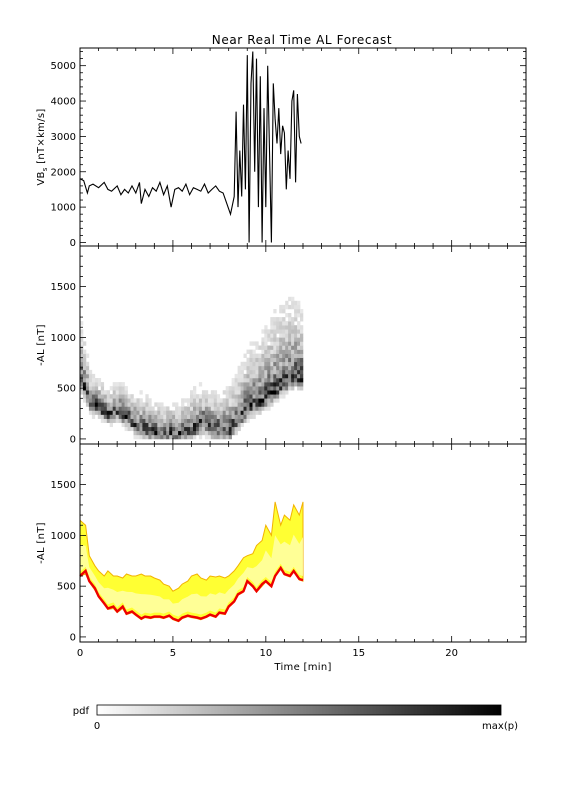 The image size is (576, 792). I want to click on y-tick-label: 0, so click(73, 243).